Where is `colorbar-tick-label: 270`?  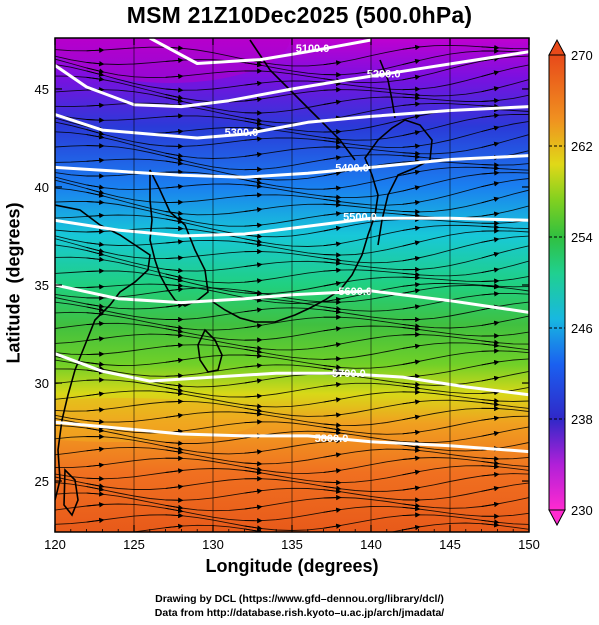 colorbar-tick-label: 270 is located at coordinates (582, 55).